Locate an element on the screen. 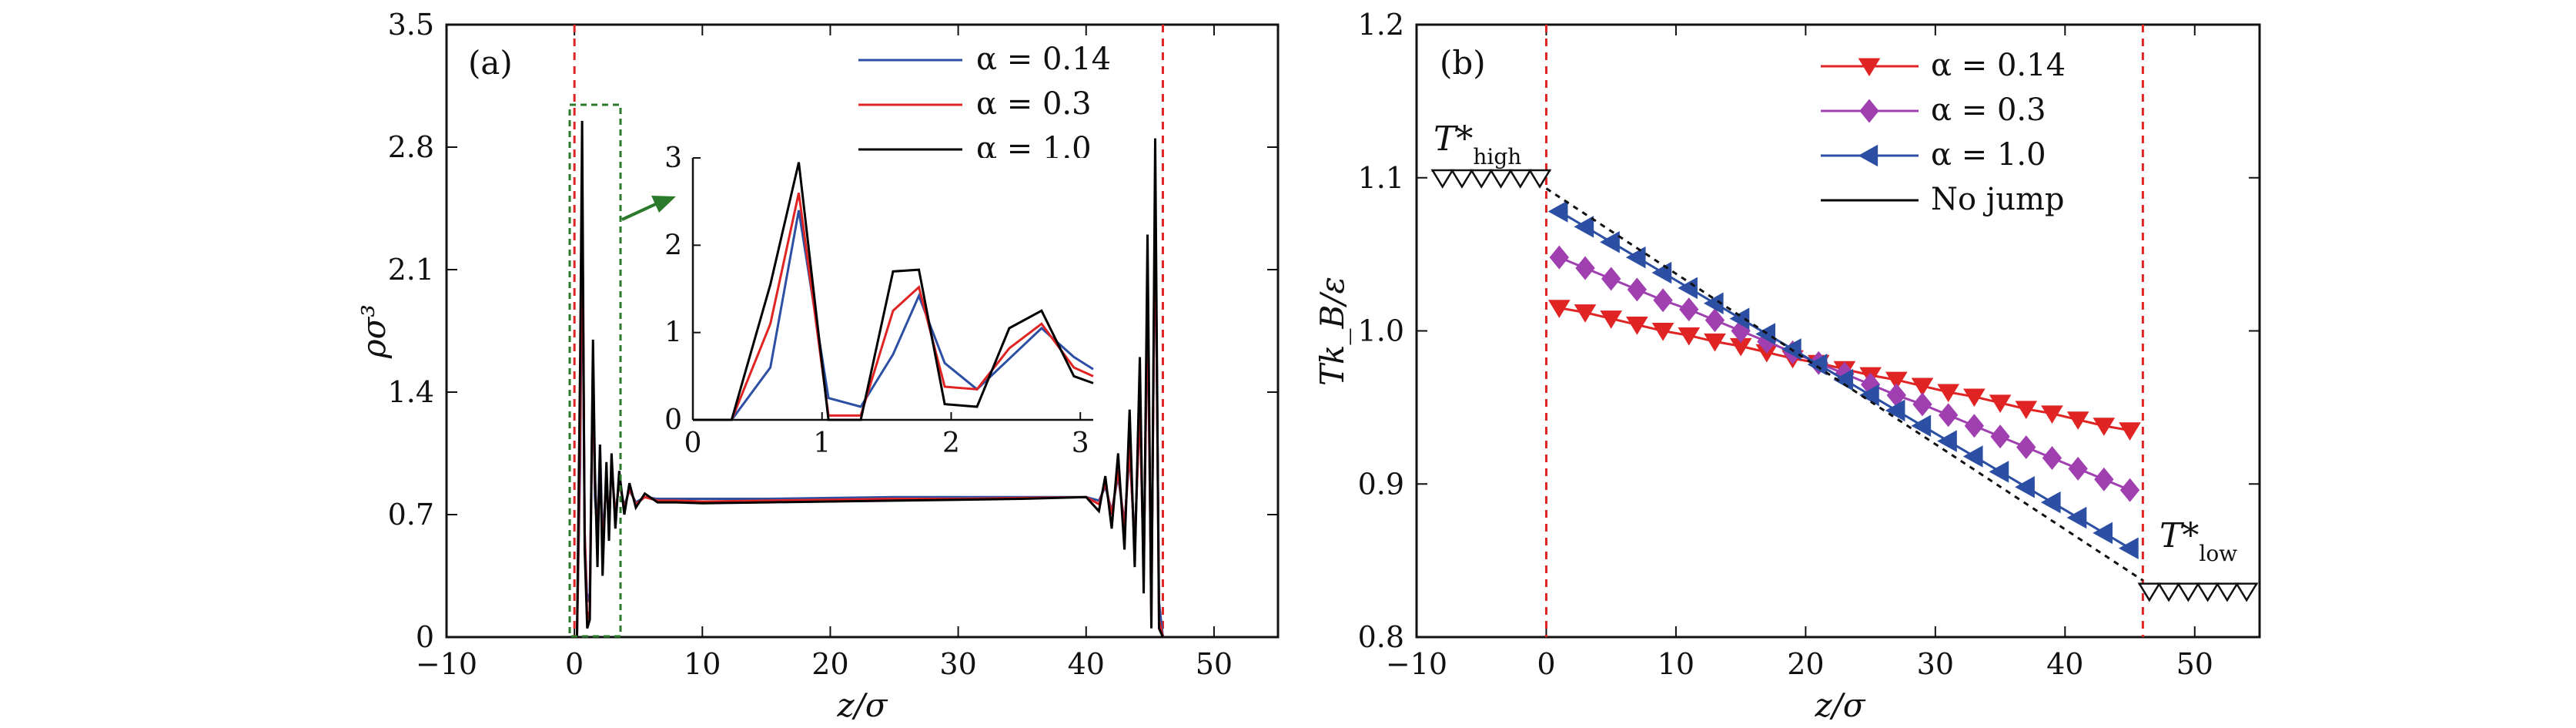 Image resolution: width=2576 pixels, height=728 pixels. panel-a-label: (a) is located at coordinates (491, 63).